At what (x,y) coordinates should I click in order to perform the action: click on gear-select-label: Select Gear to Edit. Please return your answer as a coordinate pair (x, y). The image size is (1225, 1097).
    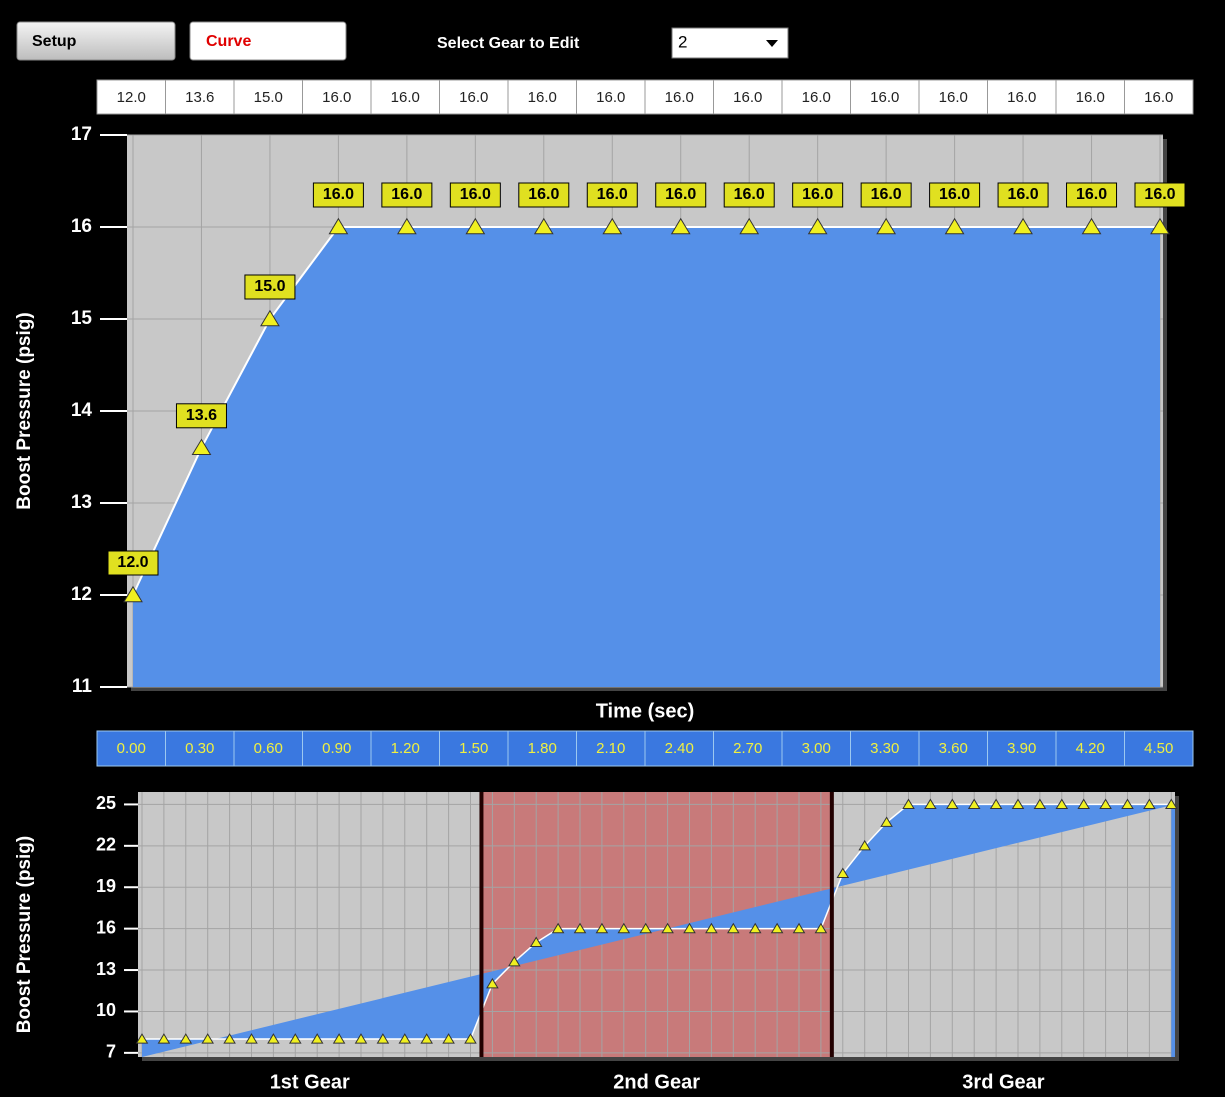
    Looking at the image, I should click on (508, 43).